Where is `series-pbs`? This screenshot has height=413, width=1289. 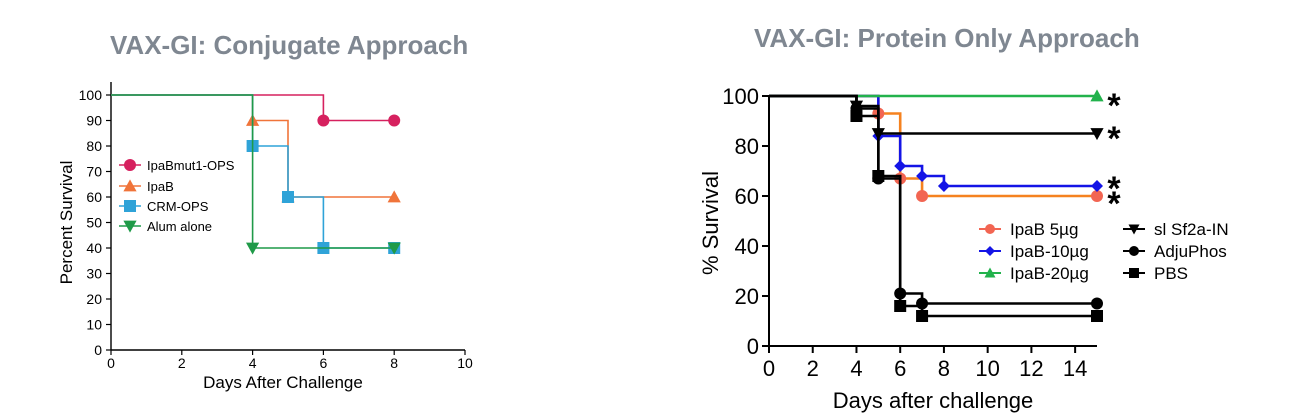 series-pbs is located at coordinates (936, 208).